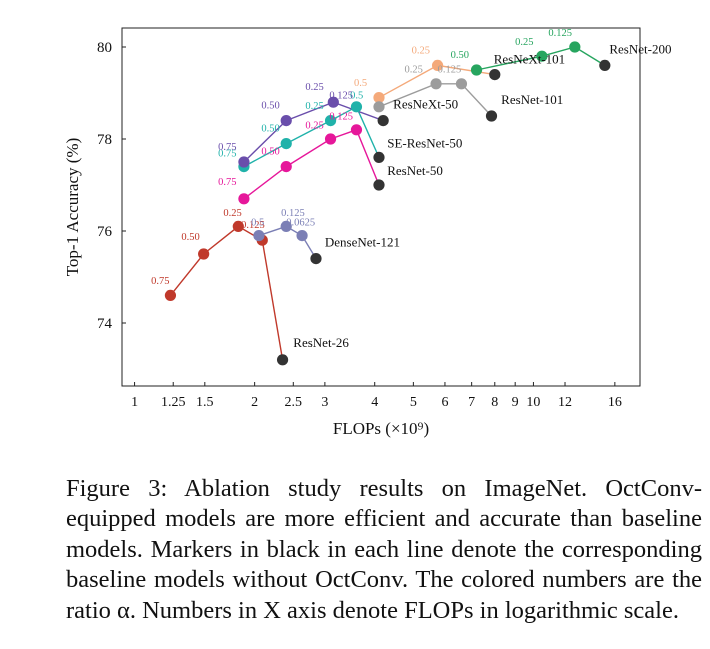 The width and height of the screenshot is (710, 649). What do you see at coordinates (471, 402) in the screenshot?
I see `x-tick-label: 7` at bounding box center [471, 402].